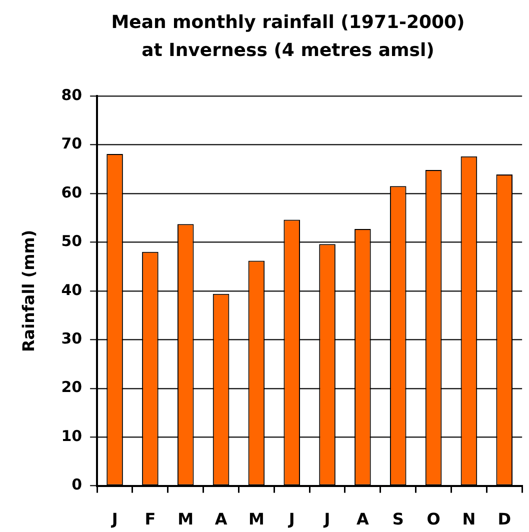 The image size is (529, 532). I want to click on y-tick-label: 10, so click(71, 435).